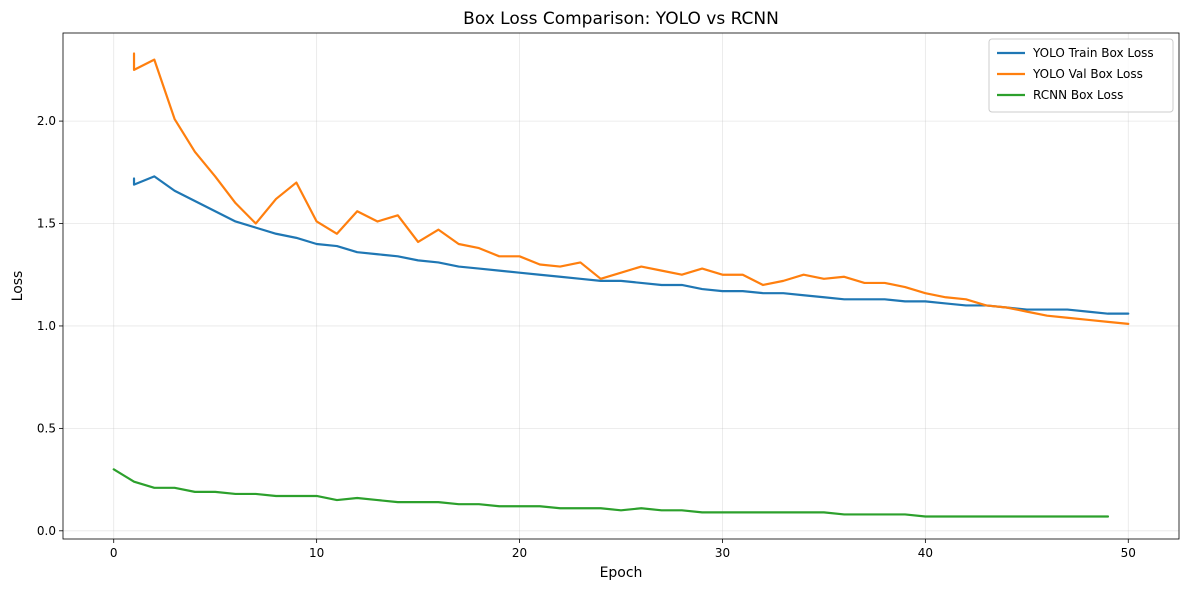 Image resolution: width=1189 pixels, height=590 pixels. Describe the element at coordinates (114, 553) in the screenshot. I see `x-tick-label: 0` at that location.